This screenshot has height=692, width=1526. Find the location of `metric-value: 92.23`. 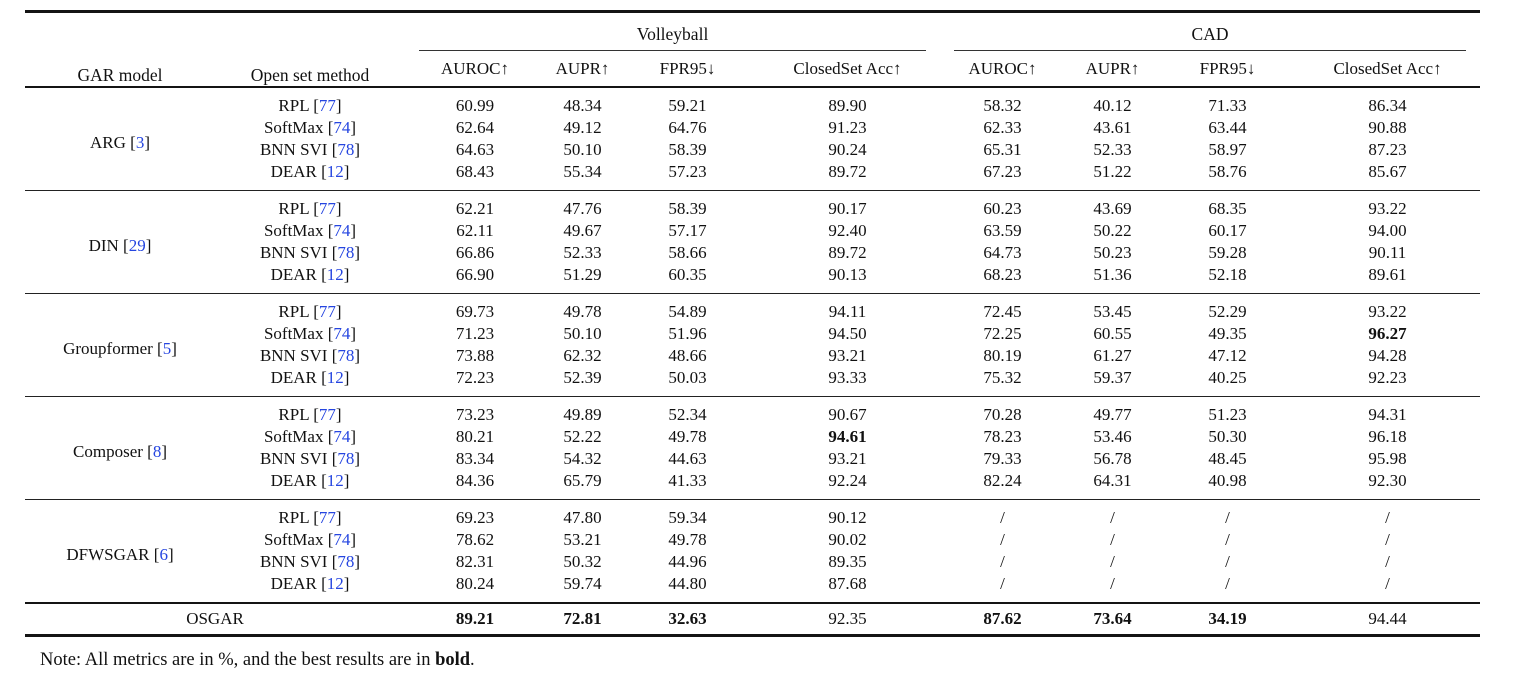

metric-value: 92.23 is located at coordinates (1387, 377).